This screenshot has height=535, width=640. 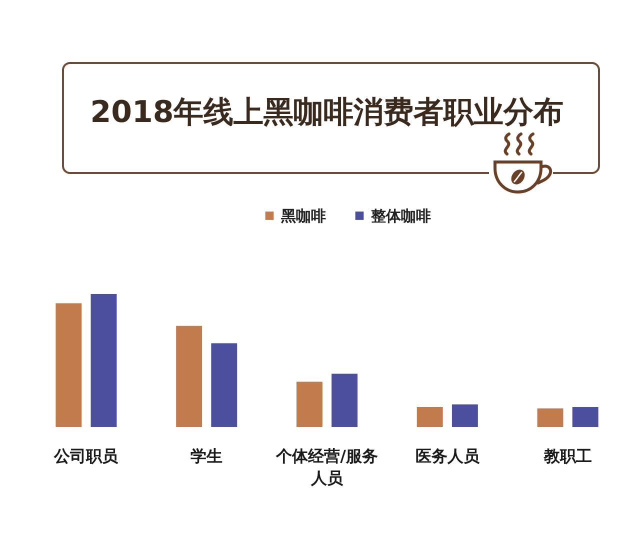 I want to click on x-tick-label: 教职工, so click(x=567, y=456).